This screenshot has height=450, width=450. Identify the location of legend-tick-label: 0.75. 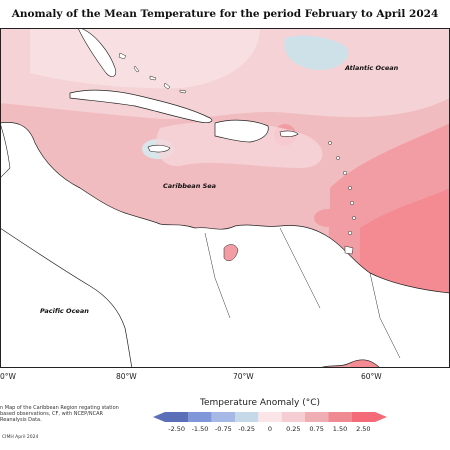
(316, 429).